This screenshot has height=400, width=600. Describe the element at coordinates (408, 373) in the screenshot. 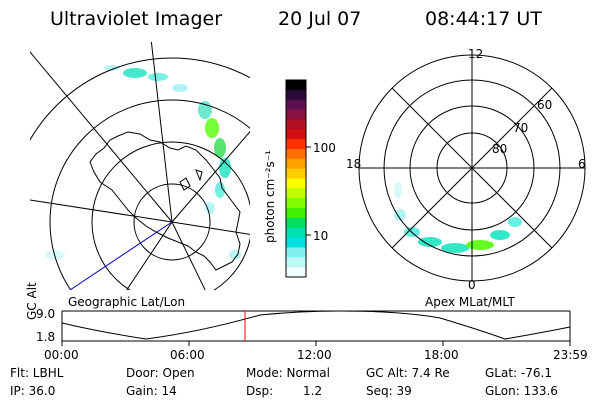

I see `gc-alt-field: GC Alt: 7.4 Re` at that location.